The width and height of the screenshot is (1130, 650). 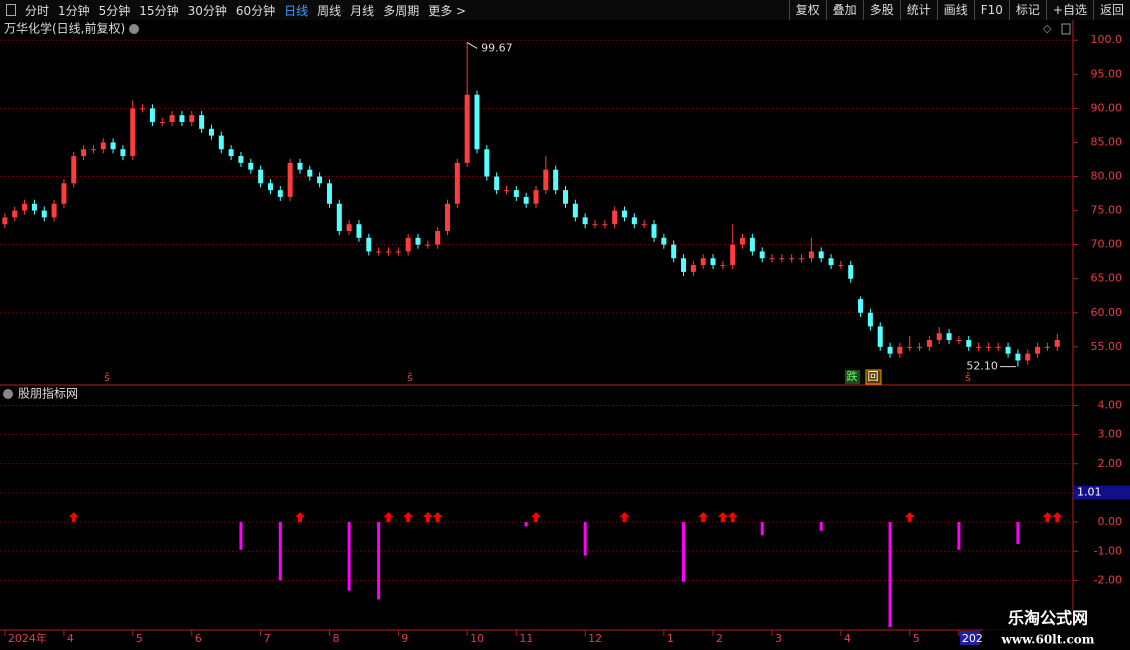 What do you see at coordinates (991, 10) in the screenshot?
I see `tool-button: F10` at bounding box center [991, 10].